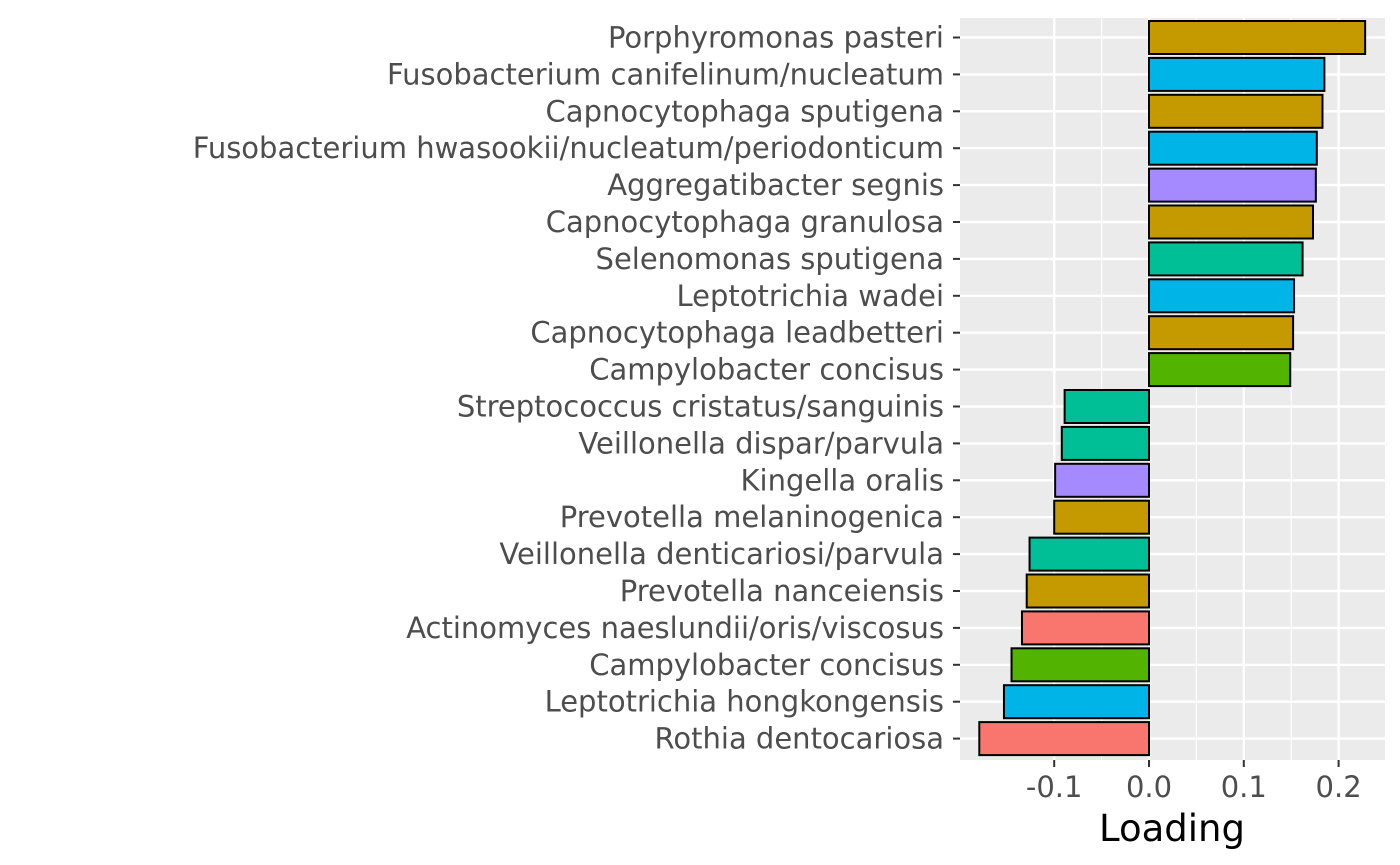 The width and height of the screenshot is (1400, 865). Describe the element at coordinates (1149, 787) in the screenshot. I see `x-tick-label: 0.0` at that location.